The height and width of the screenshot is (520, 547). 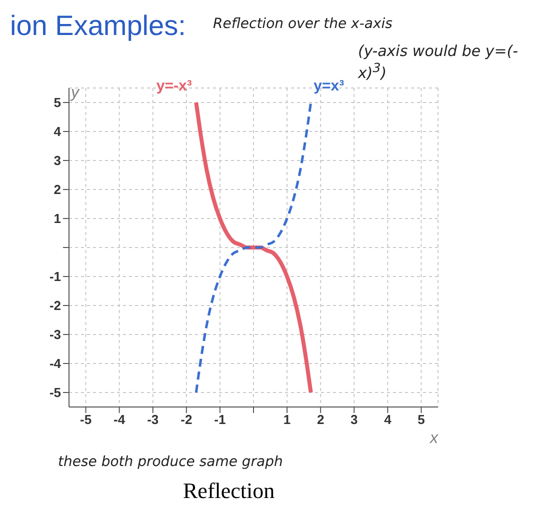 What do you see at coordinates (55, 364) in the screenshot?
I see `y-tick-label: -4` at bounding box center [55, 364].